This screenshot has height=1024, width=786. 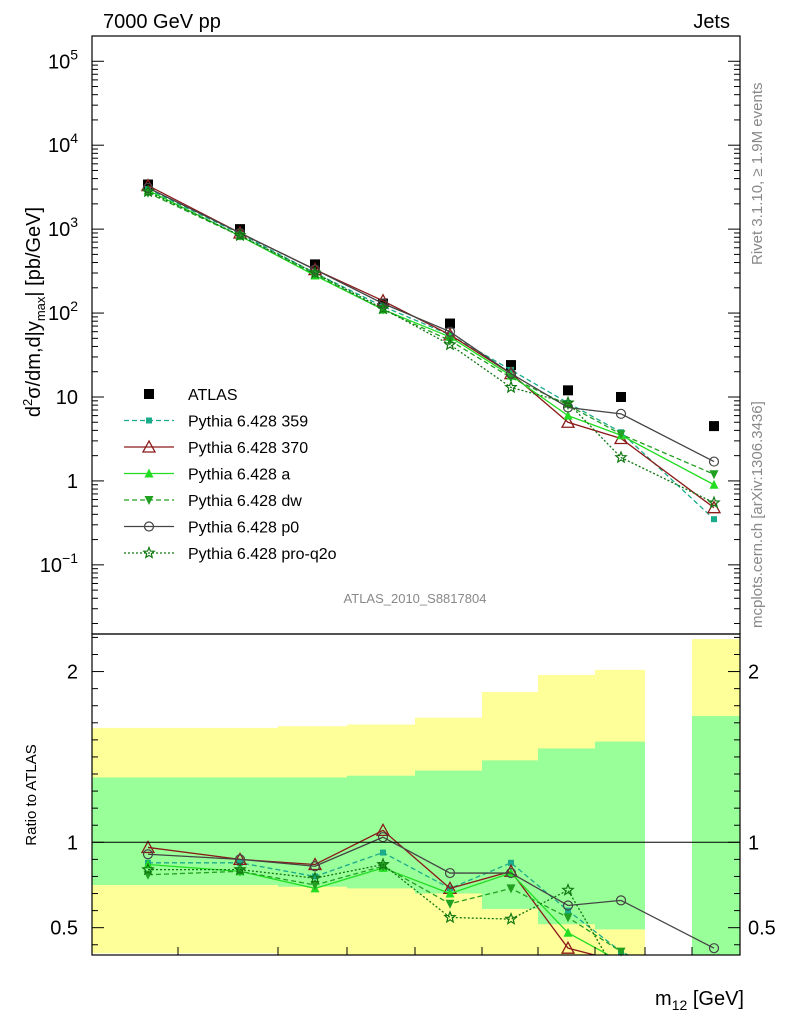 I want to click on legend-entry: Pythia 6.428 p0, so click(x=211, y=528).